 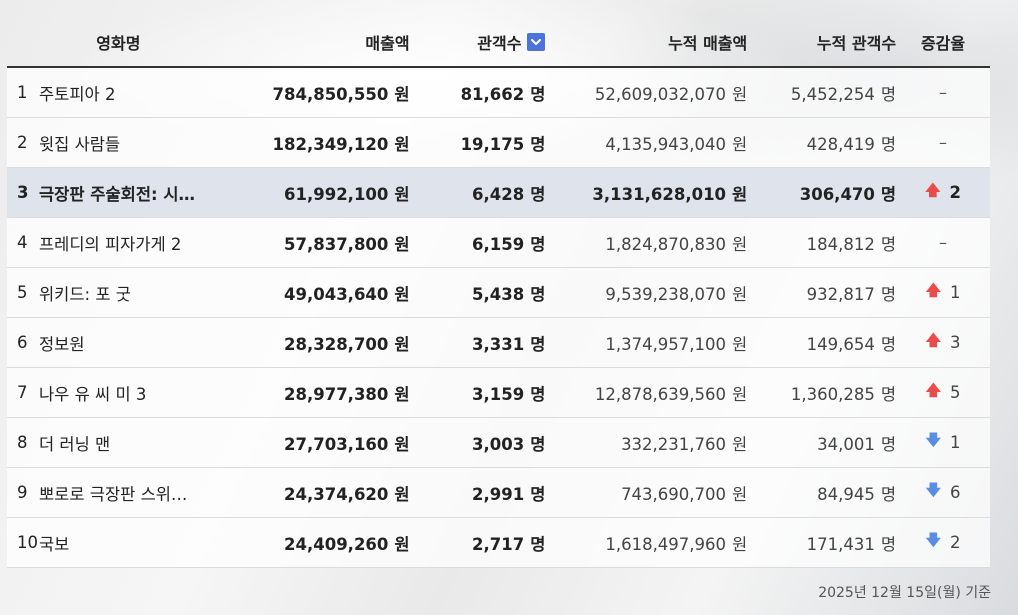 What do you see at coordinates (832, 394) in the screenshot?
I see `cumulative-audience-value: 1,360,285` at bounding box center [832, 394].